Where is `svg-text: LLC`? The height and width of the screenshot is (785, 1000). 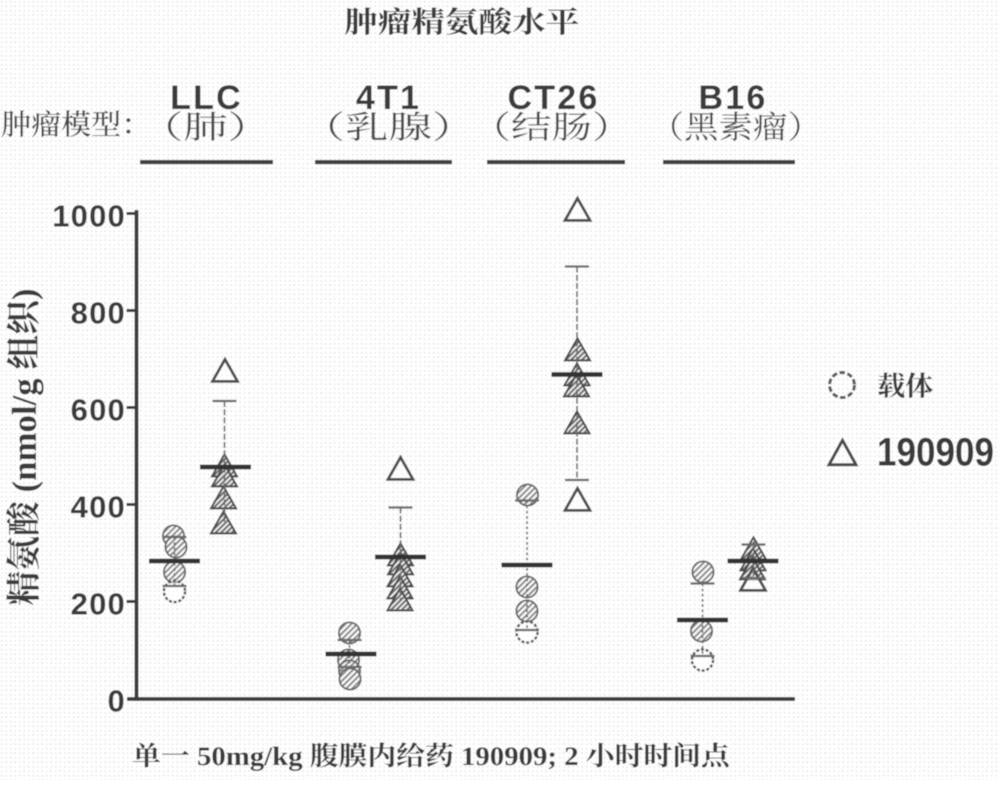
svg-text: LLC is located at coordinates (206, 98).